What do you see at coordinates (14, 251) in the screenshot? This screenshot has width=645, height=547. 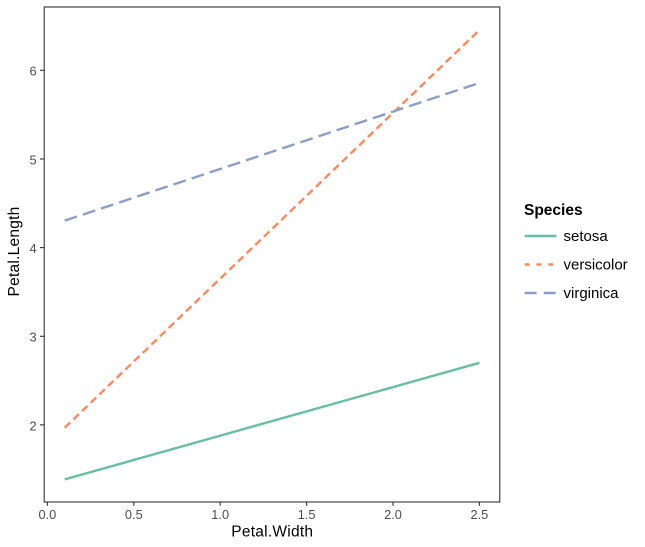 I see `svg-text: Petal.Length` at bounding box center [14, 251].